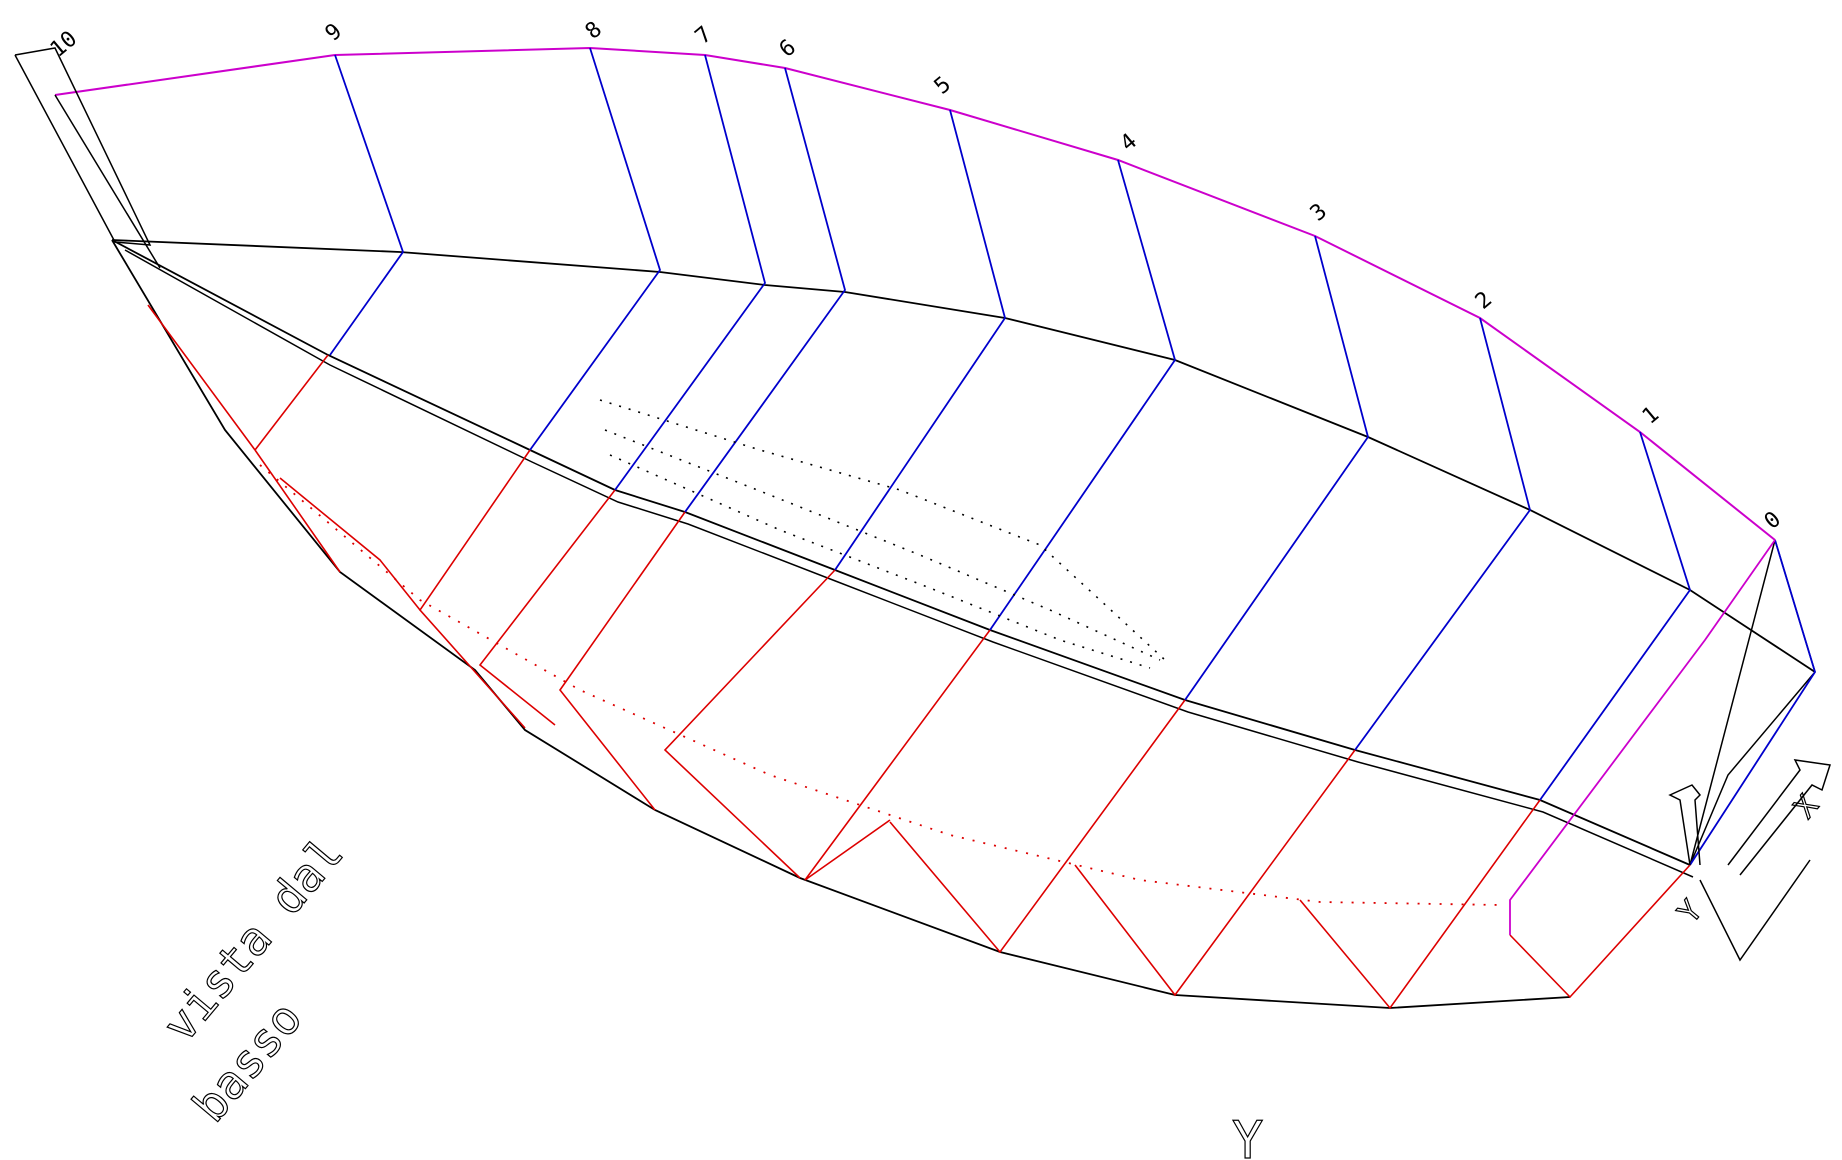 Image resolution: width=1842 pixels, height=1160 pixels. I want to click on hidden-line-mid, so click(882, 545).